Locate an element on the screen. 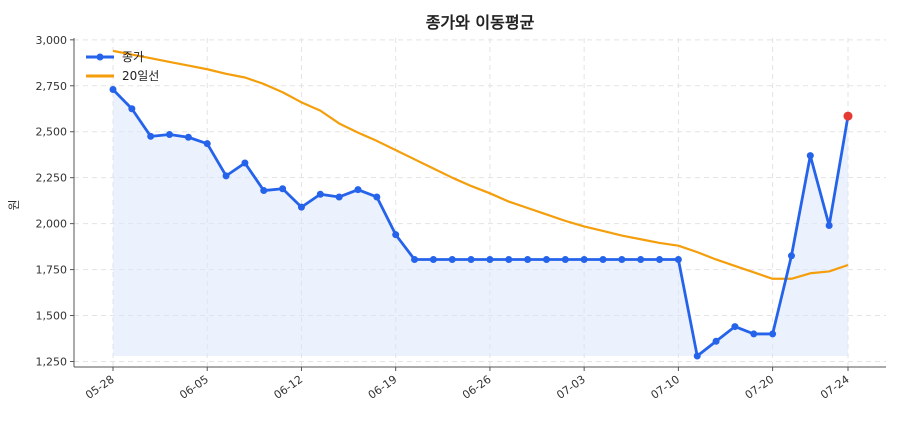 The height and width of the screenshot is (424, 900). y-tick-label: 2,750 is located at coordinates (52, 86).